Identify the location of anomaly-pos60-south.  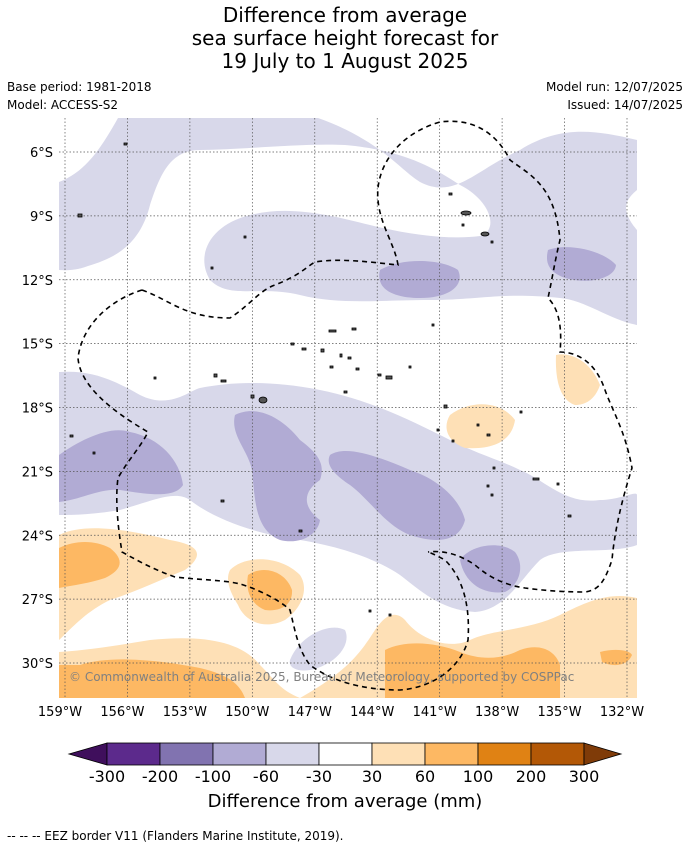
(345, 670).